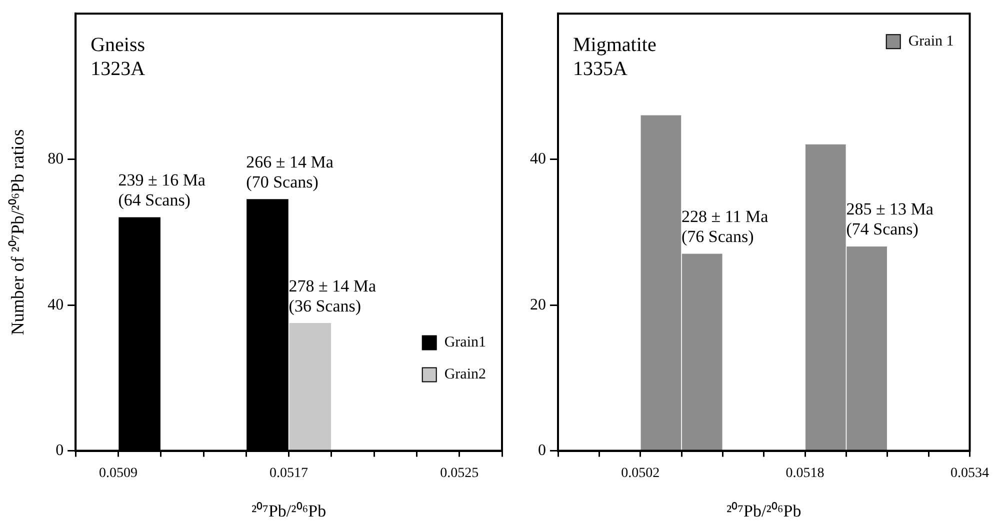  Describe the element at coordinates (725, 226) in the screenshot. I see `annotation: 228 ± 11 Ma (76 Scans)` at that location.